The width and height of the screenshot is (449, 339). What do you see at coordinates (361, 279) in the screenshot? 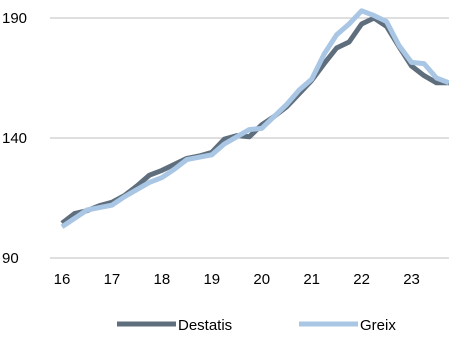
I see `x-tick-label: 22` at bounding box center [361, 279].